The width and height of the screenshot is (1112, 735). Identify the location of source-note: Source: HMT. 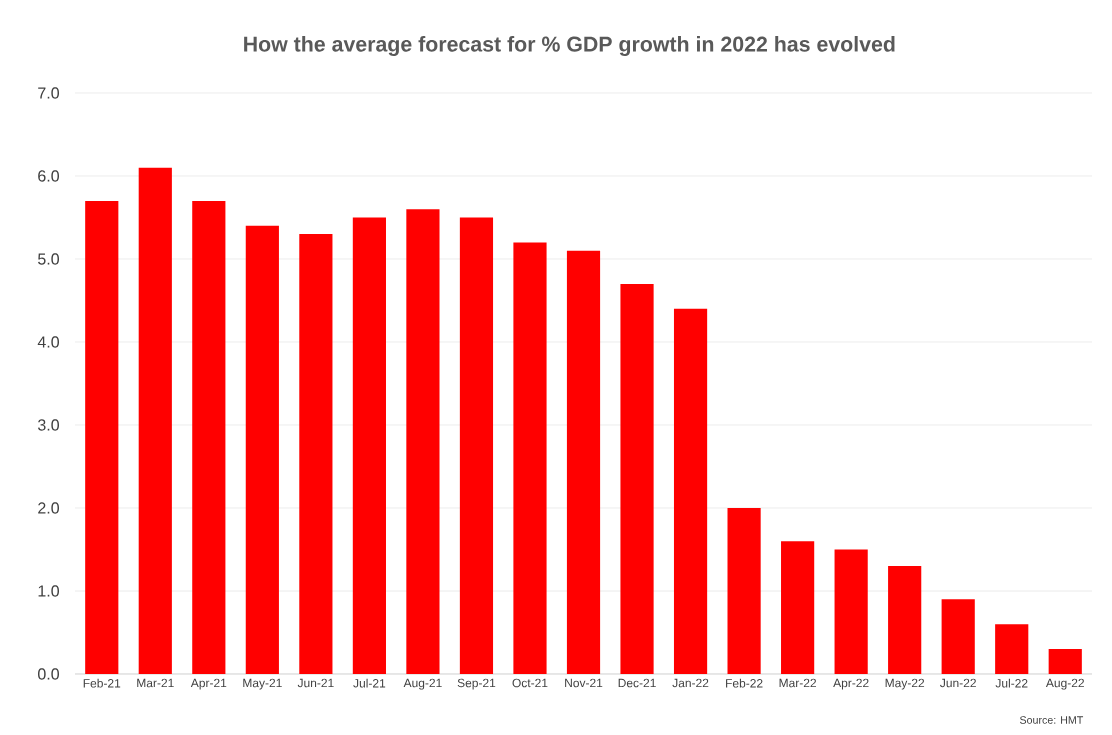
(1051, 720).